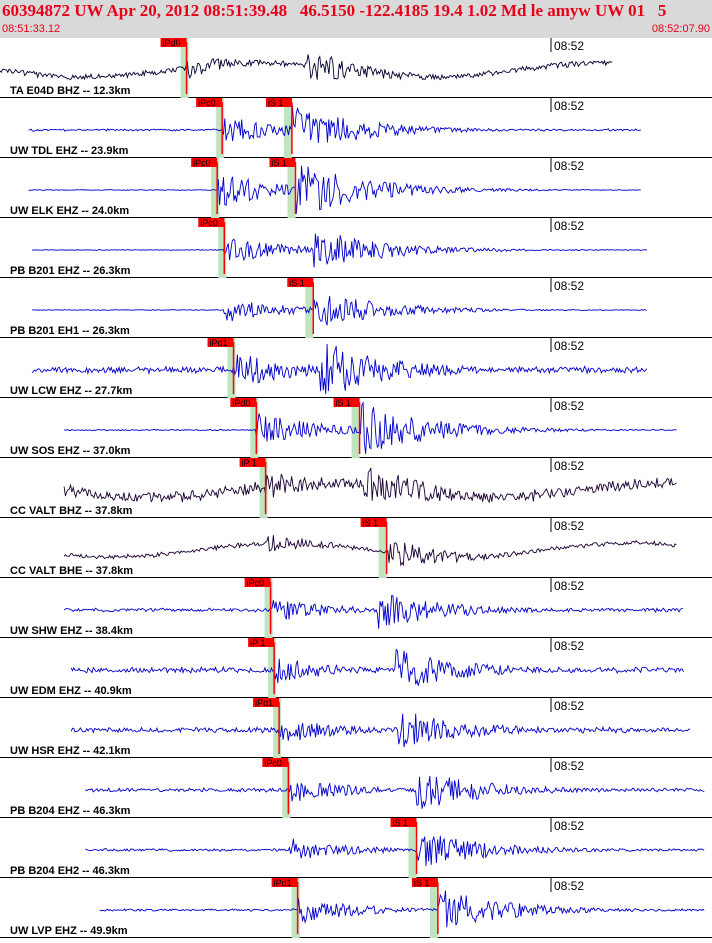 The width and height of the screenshot is (712, 943). Describe the element at coordinates (70, 751) in the screenshot. I see `station-label: UW HSR EHZ -- 42.1km` at that location.